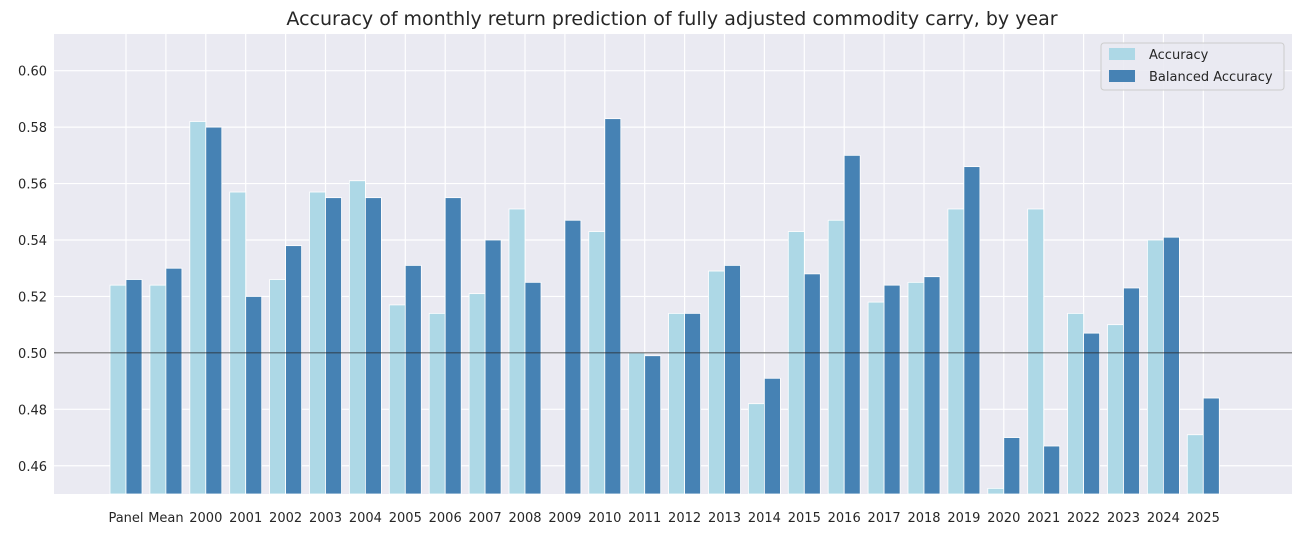 The image size is (1303, 533). Describe the element at coordinates (1195, 464) in the screenshot. I see `bar-accuracy-2025` at that location.